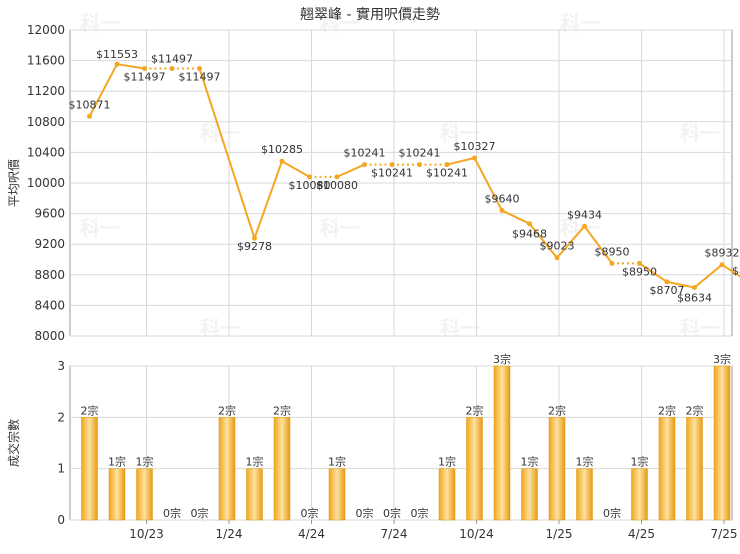  What do you see at coordinates (49, 275) in the screenshot?
I see `y-tick-label: 8800` at bounding box center [49, 275].